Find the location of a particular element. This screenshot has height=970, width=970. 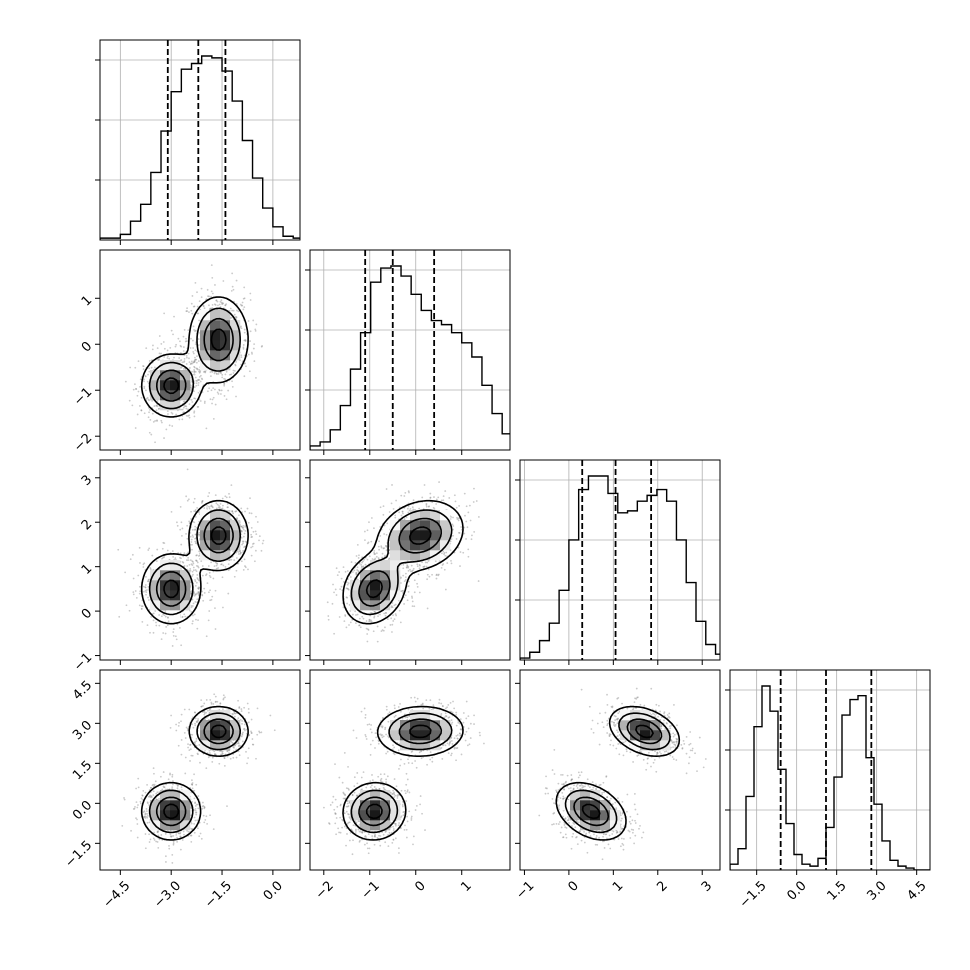

x-tick-label-0-0: −4.5 is located at coordinates (116, 894).